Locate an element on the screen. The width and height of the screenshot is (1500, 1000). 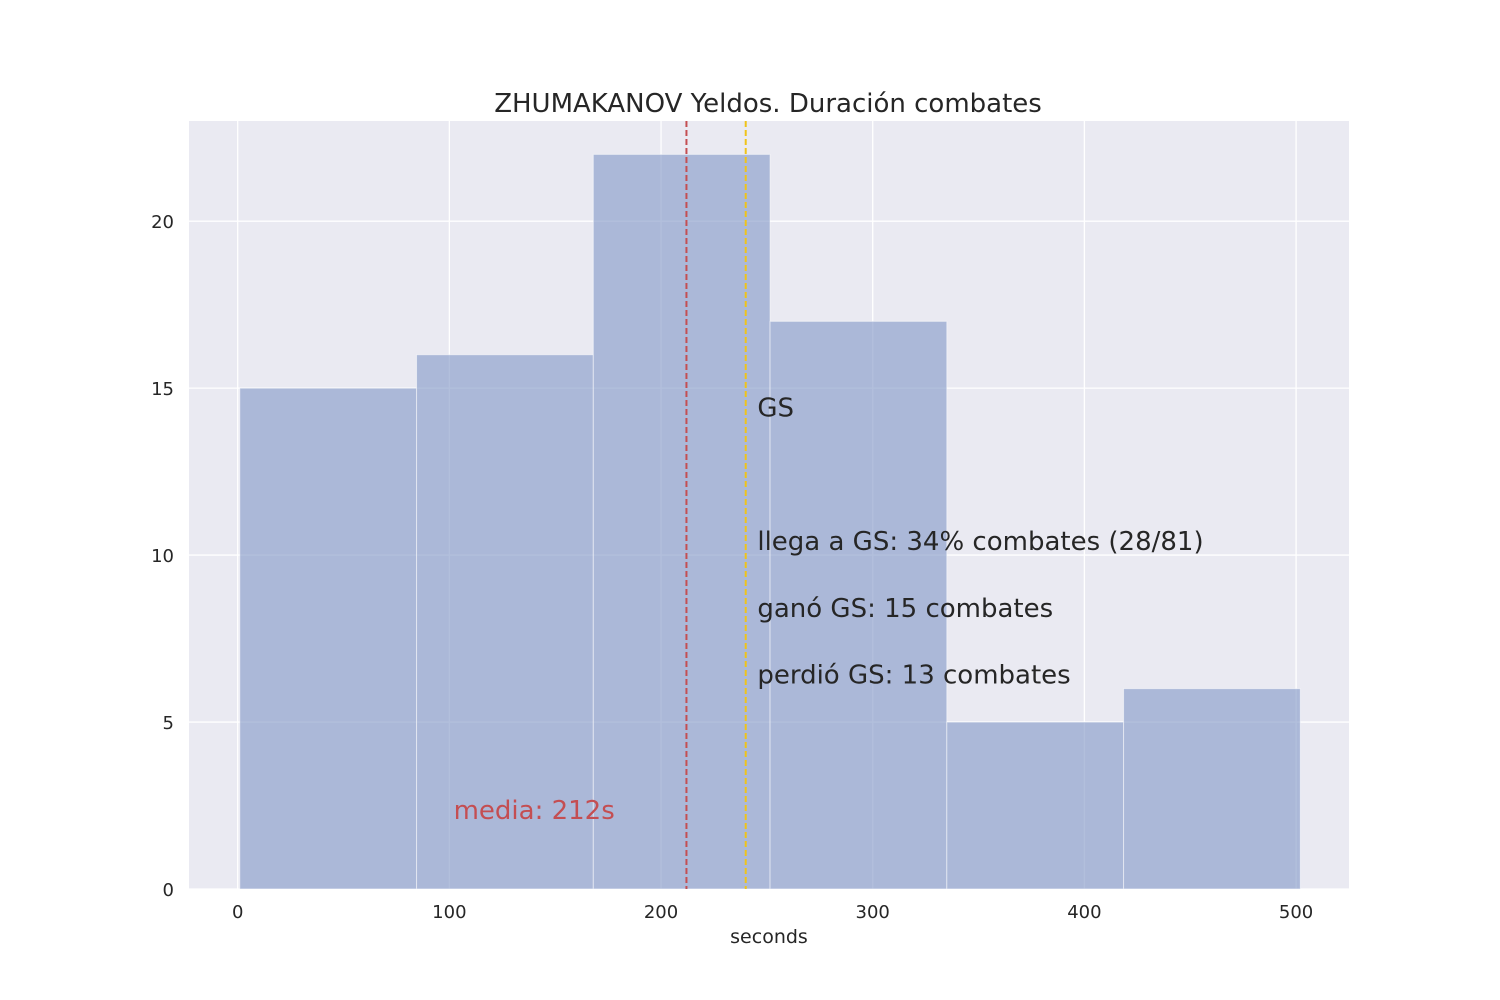
y-tick-label: 10 is located at coordinates (162, 556).